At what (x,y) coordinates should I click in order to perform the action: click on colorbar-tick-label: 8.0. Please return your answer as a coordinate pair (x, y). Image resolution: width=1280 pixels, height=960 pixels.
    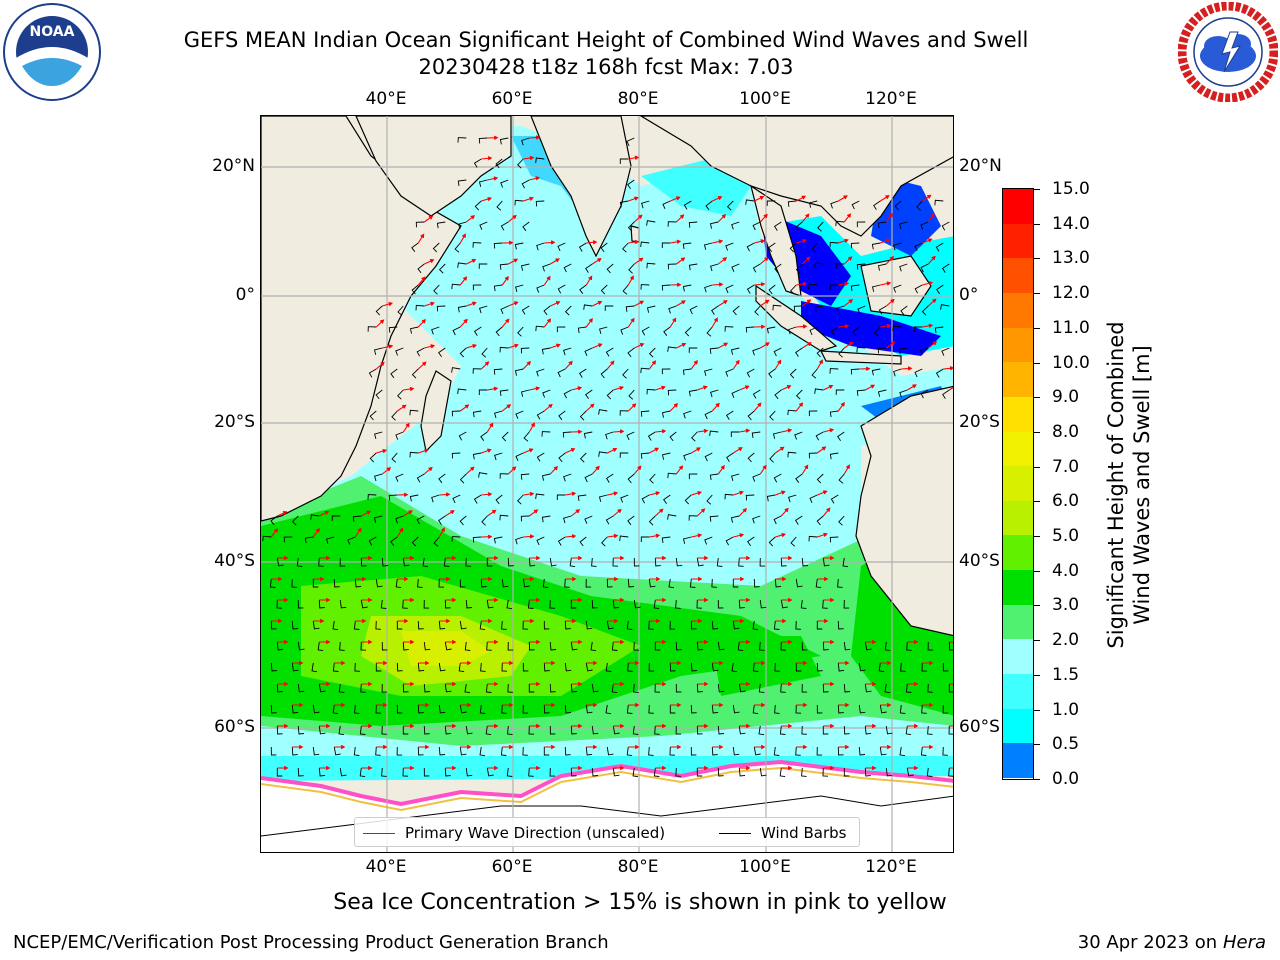
    Looking at the image, I should click on (1066, 431).